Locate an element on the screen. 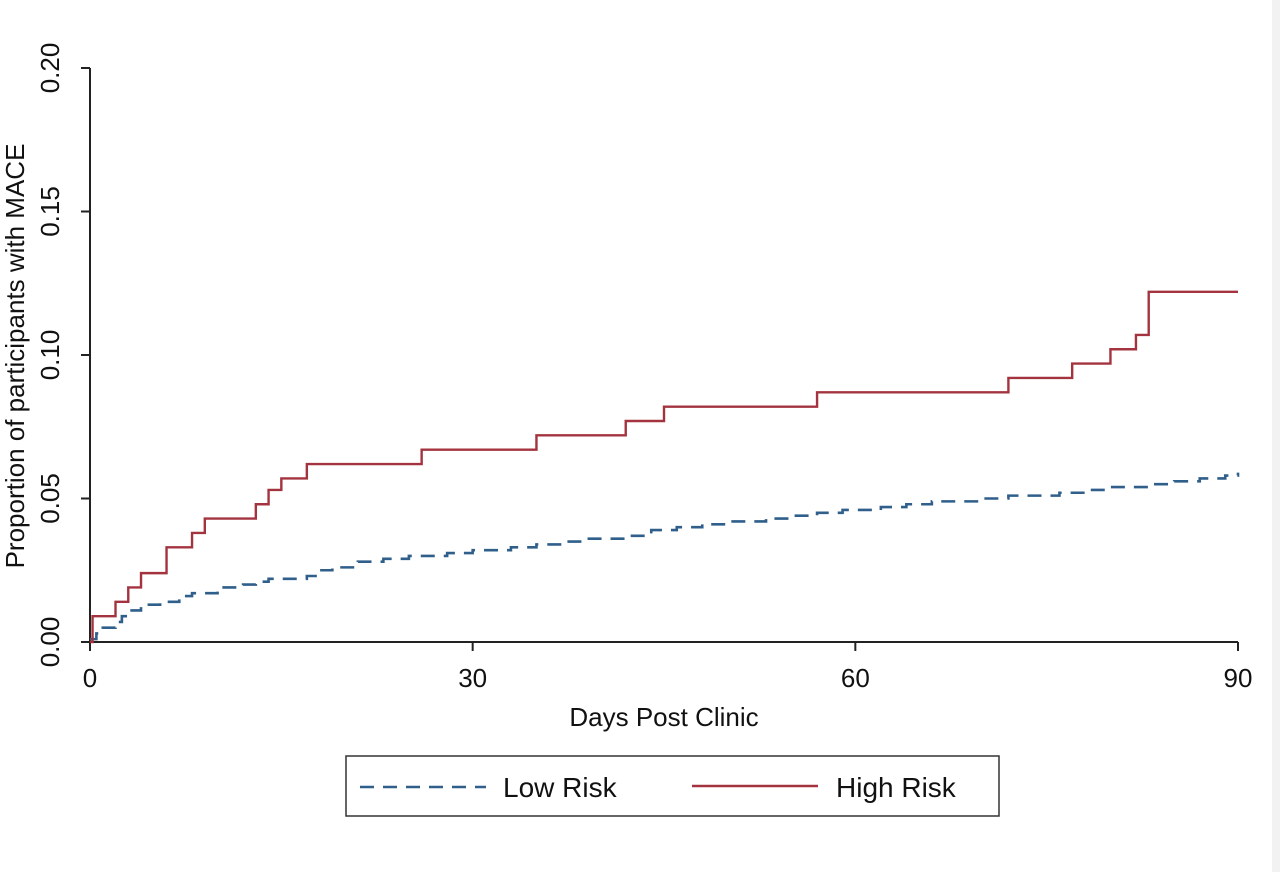 The height and width of the screenshot is (872, 1280). x-tick-label: 0 is located at coordinates (90, 678).